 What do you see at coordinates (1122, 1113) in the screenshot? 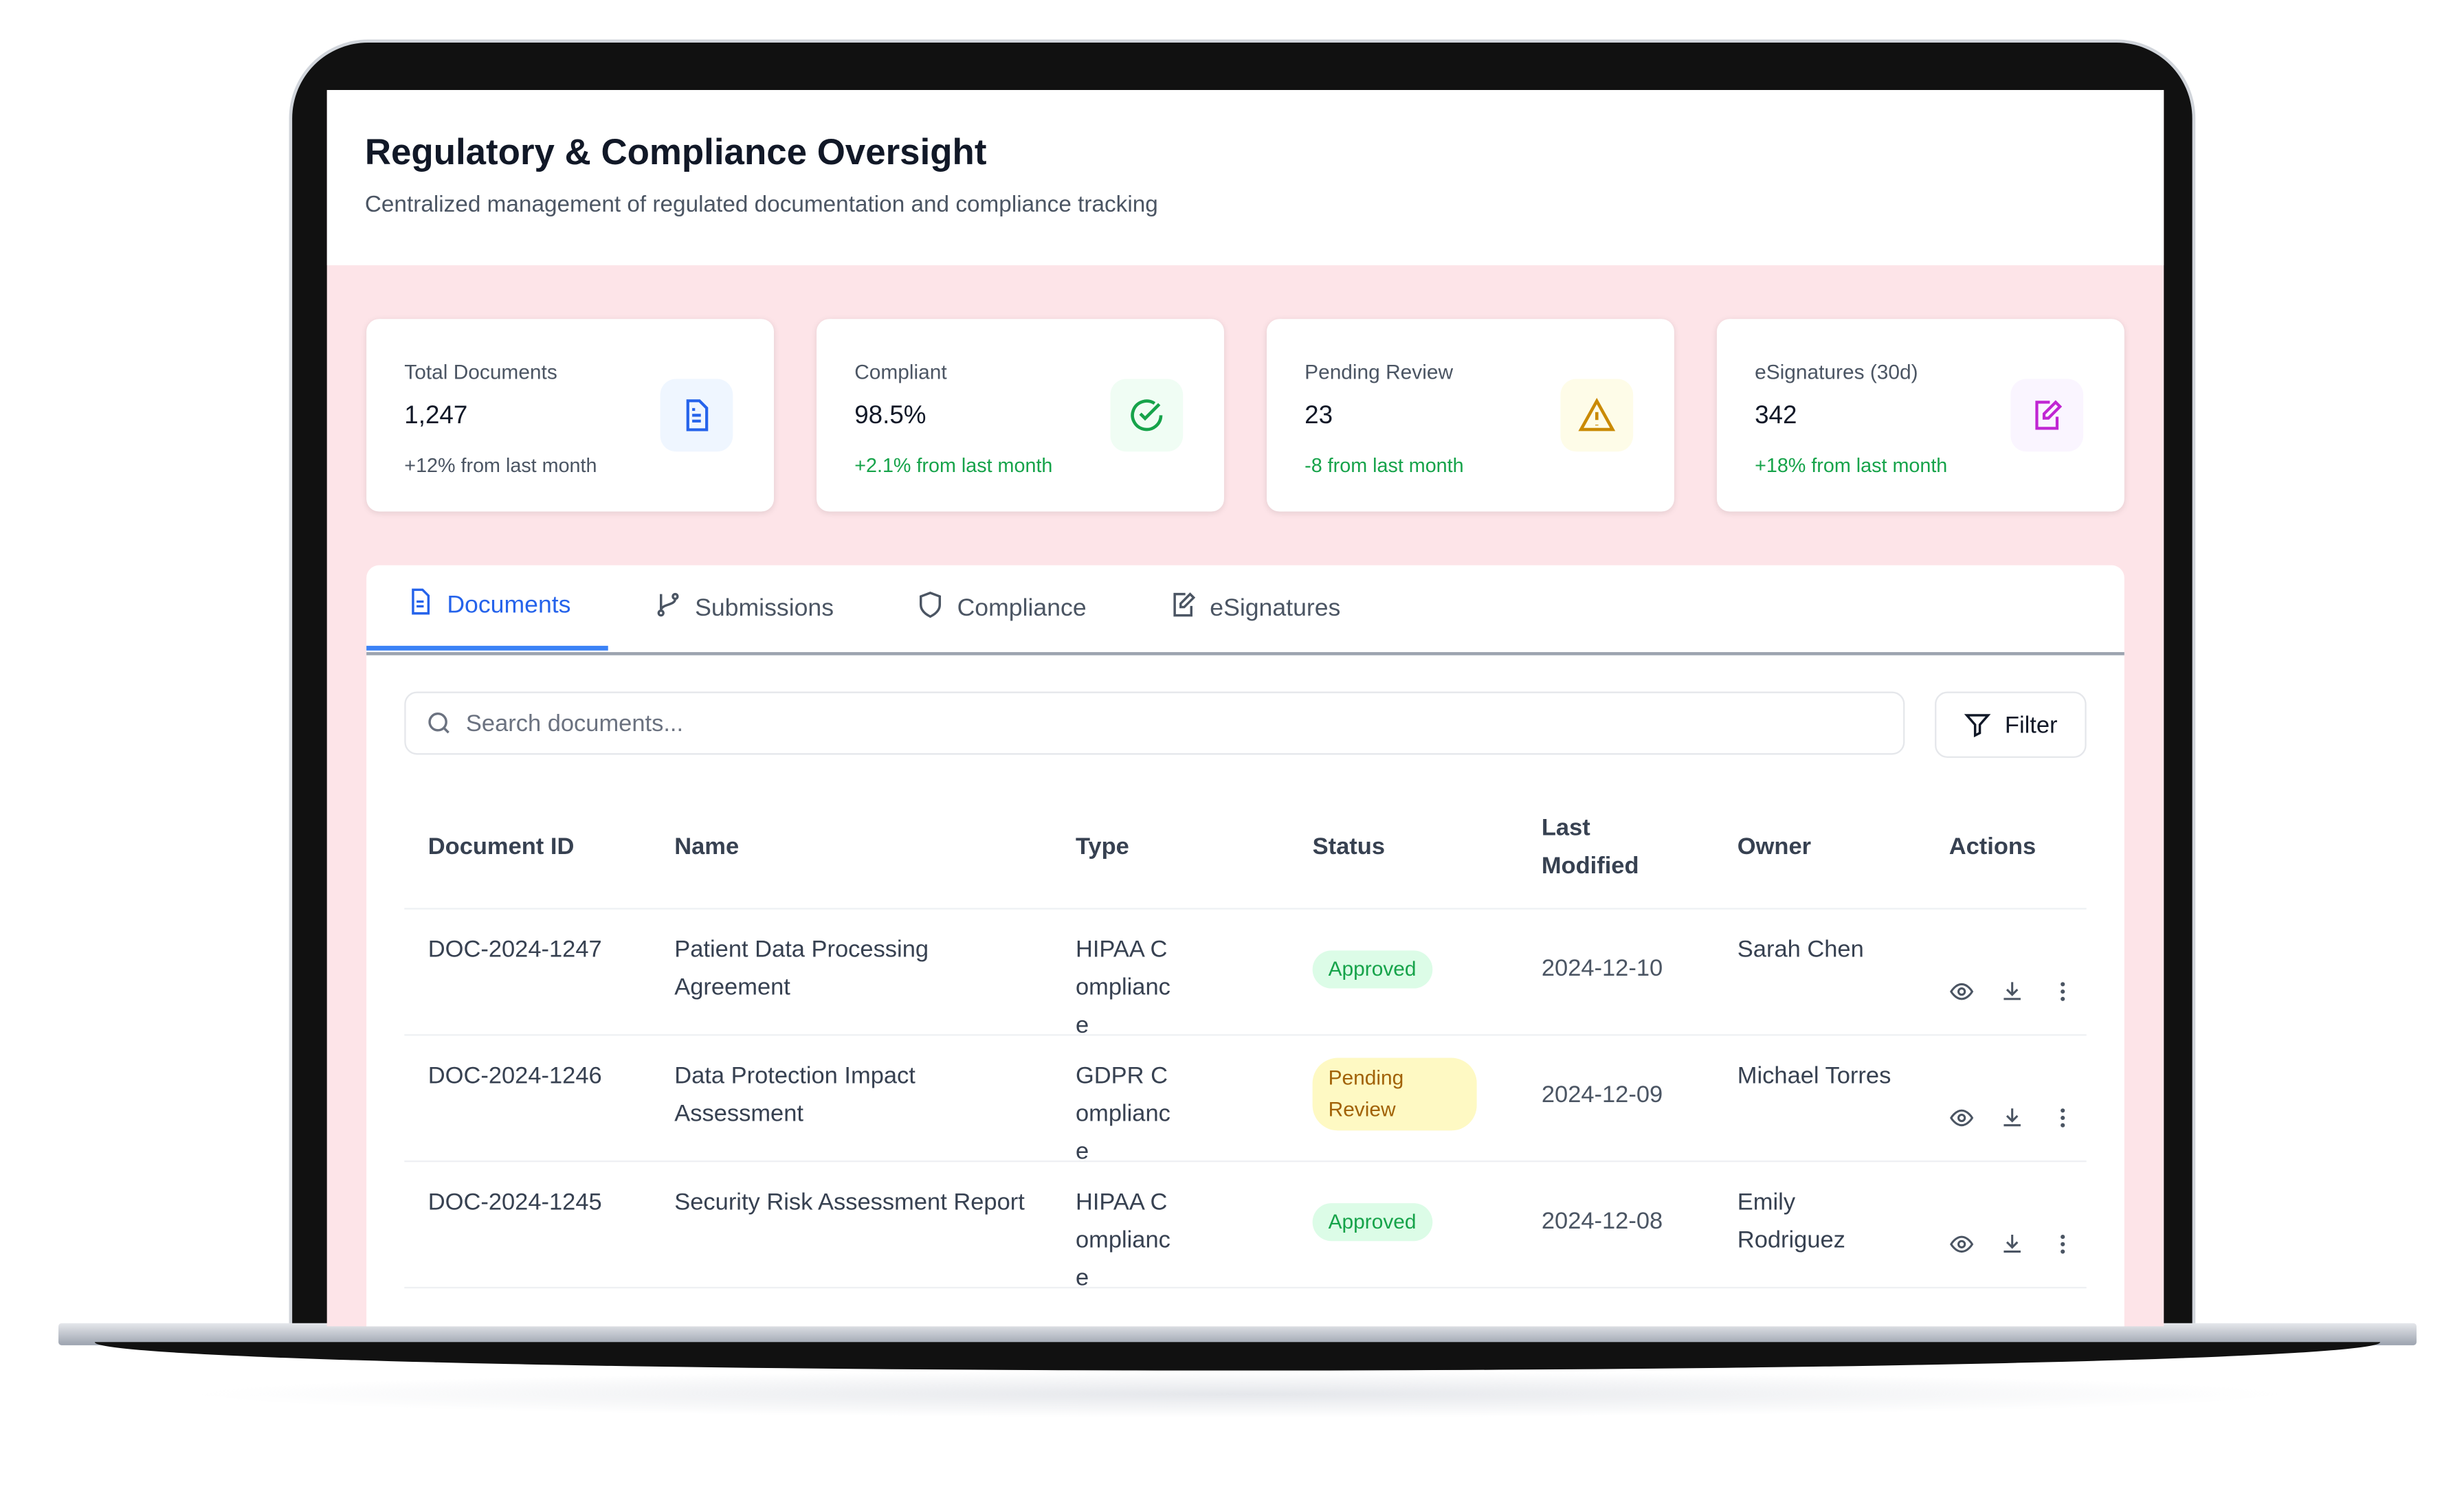
I see `table-cell: GDPR Compliance` at bounding box center [1122, 1113].